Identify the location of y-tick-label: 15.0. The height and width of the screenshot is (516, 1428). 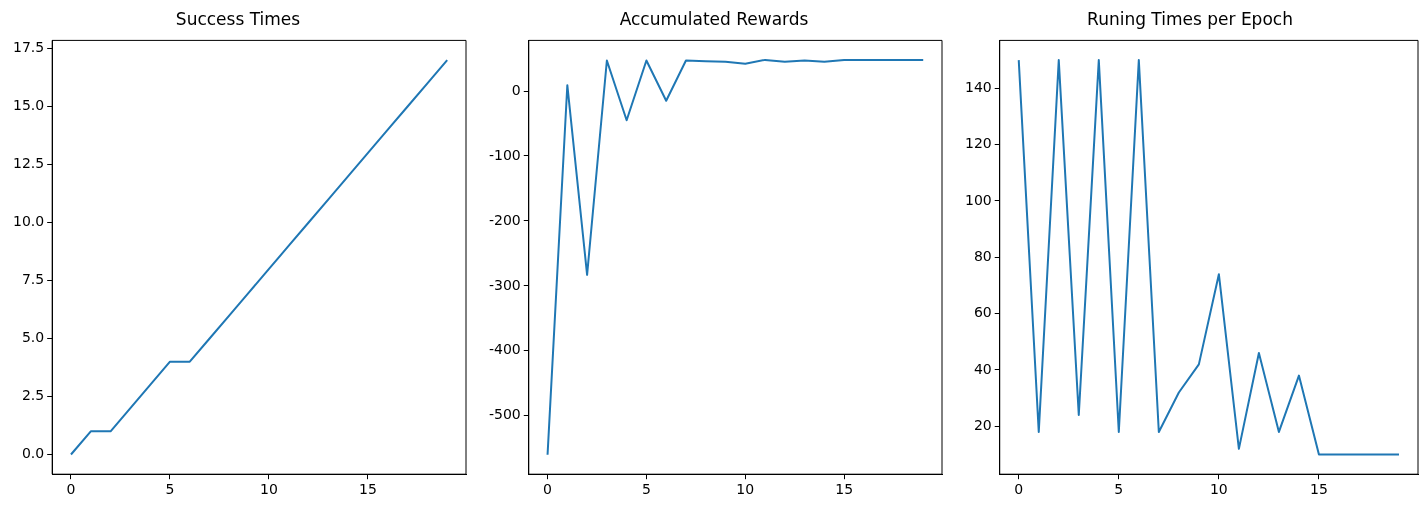
(29, 105).